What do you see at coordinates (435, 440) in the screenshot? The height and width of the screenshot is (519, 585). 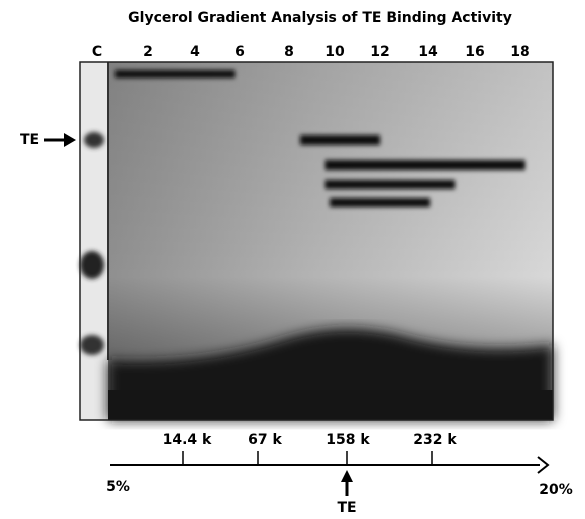 I see `marker-label: 232 k` at bounding box center [435, 440].